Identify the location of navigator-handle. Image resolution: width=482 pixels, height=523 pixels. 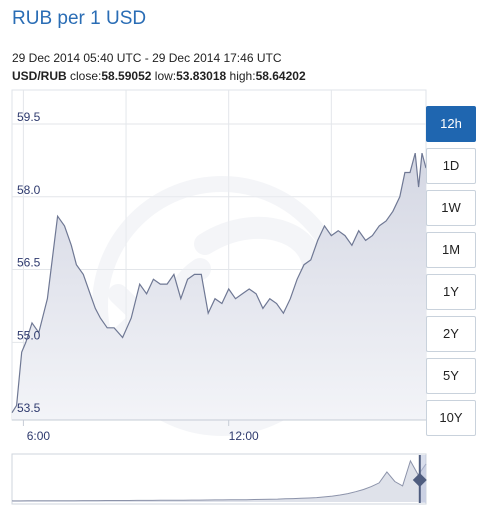
(419, 480).